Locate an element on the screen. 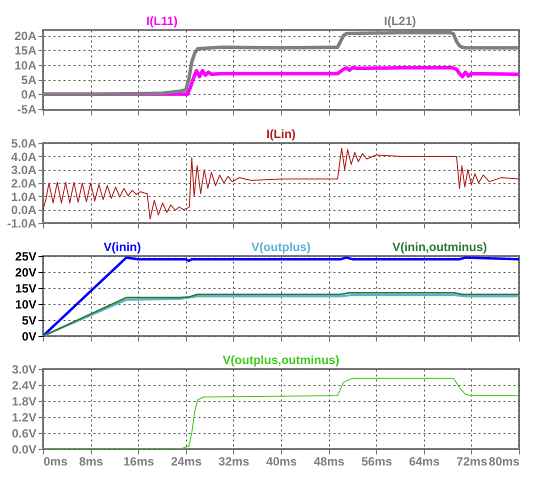 The image size is (550, 490). series-label: V(outplus,outminus) is located at coordinates (281, 360).